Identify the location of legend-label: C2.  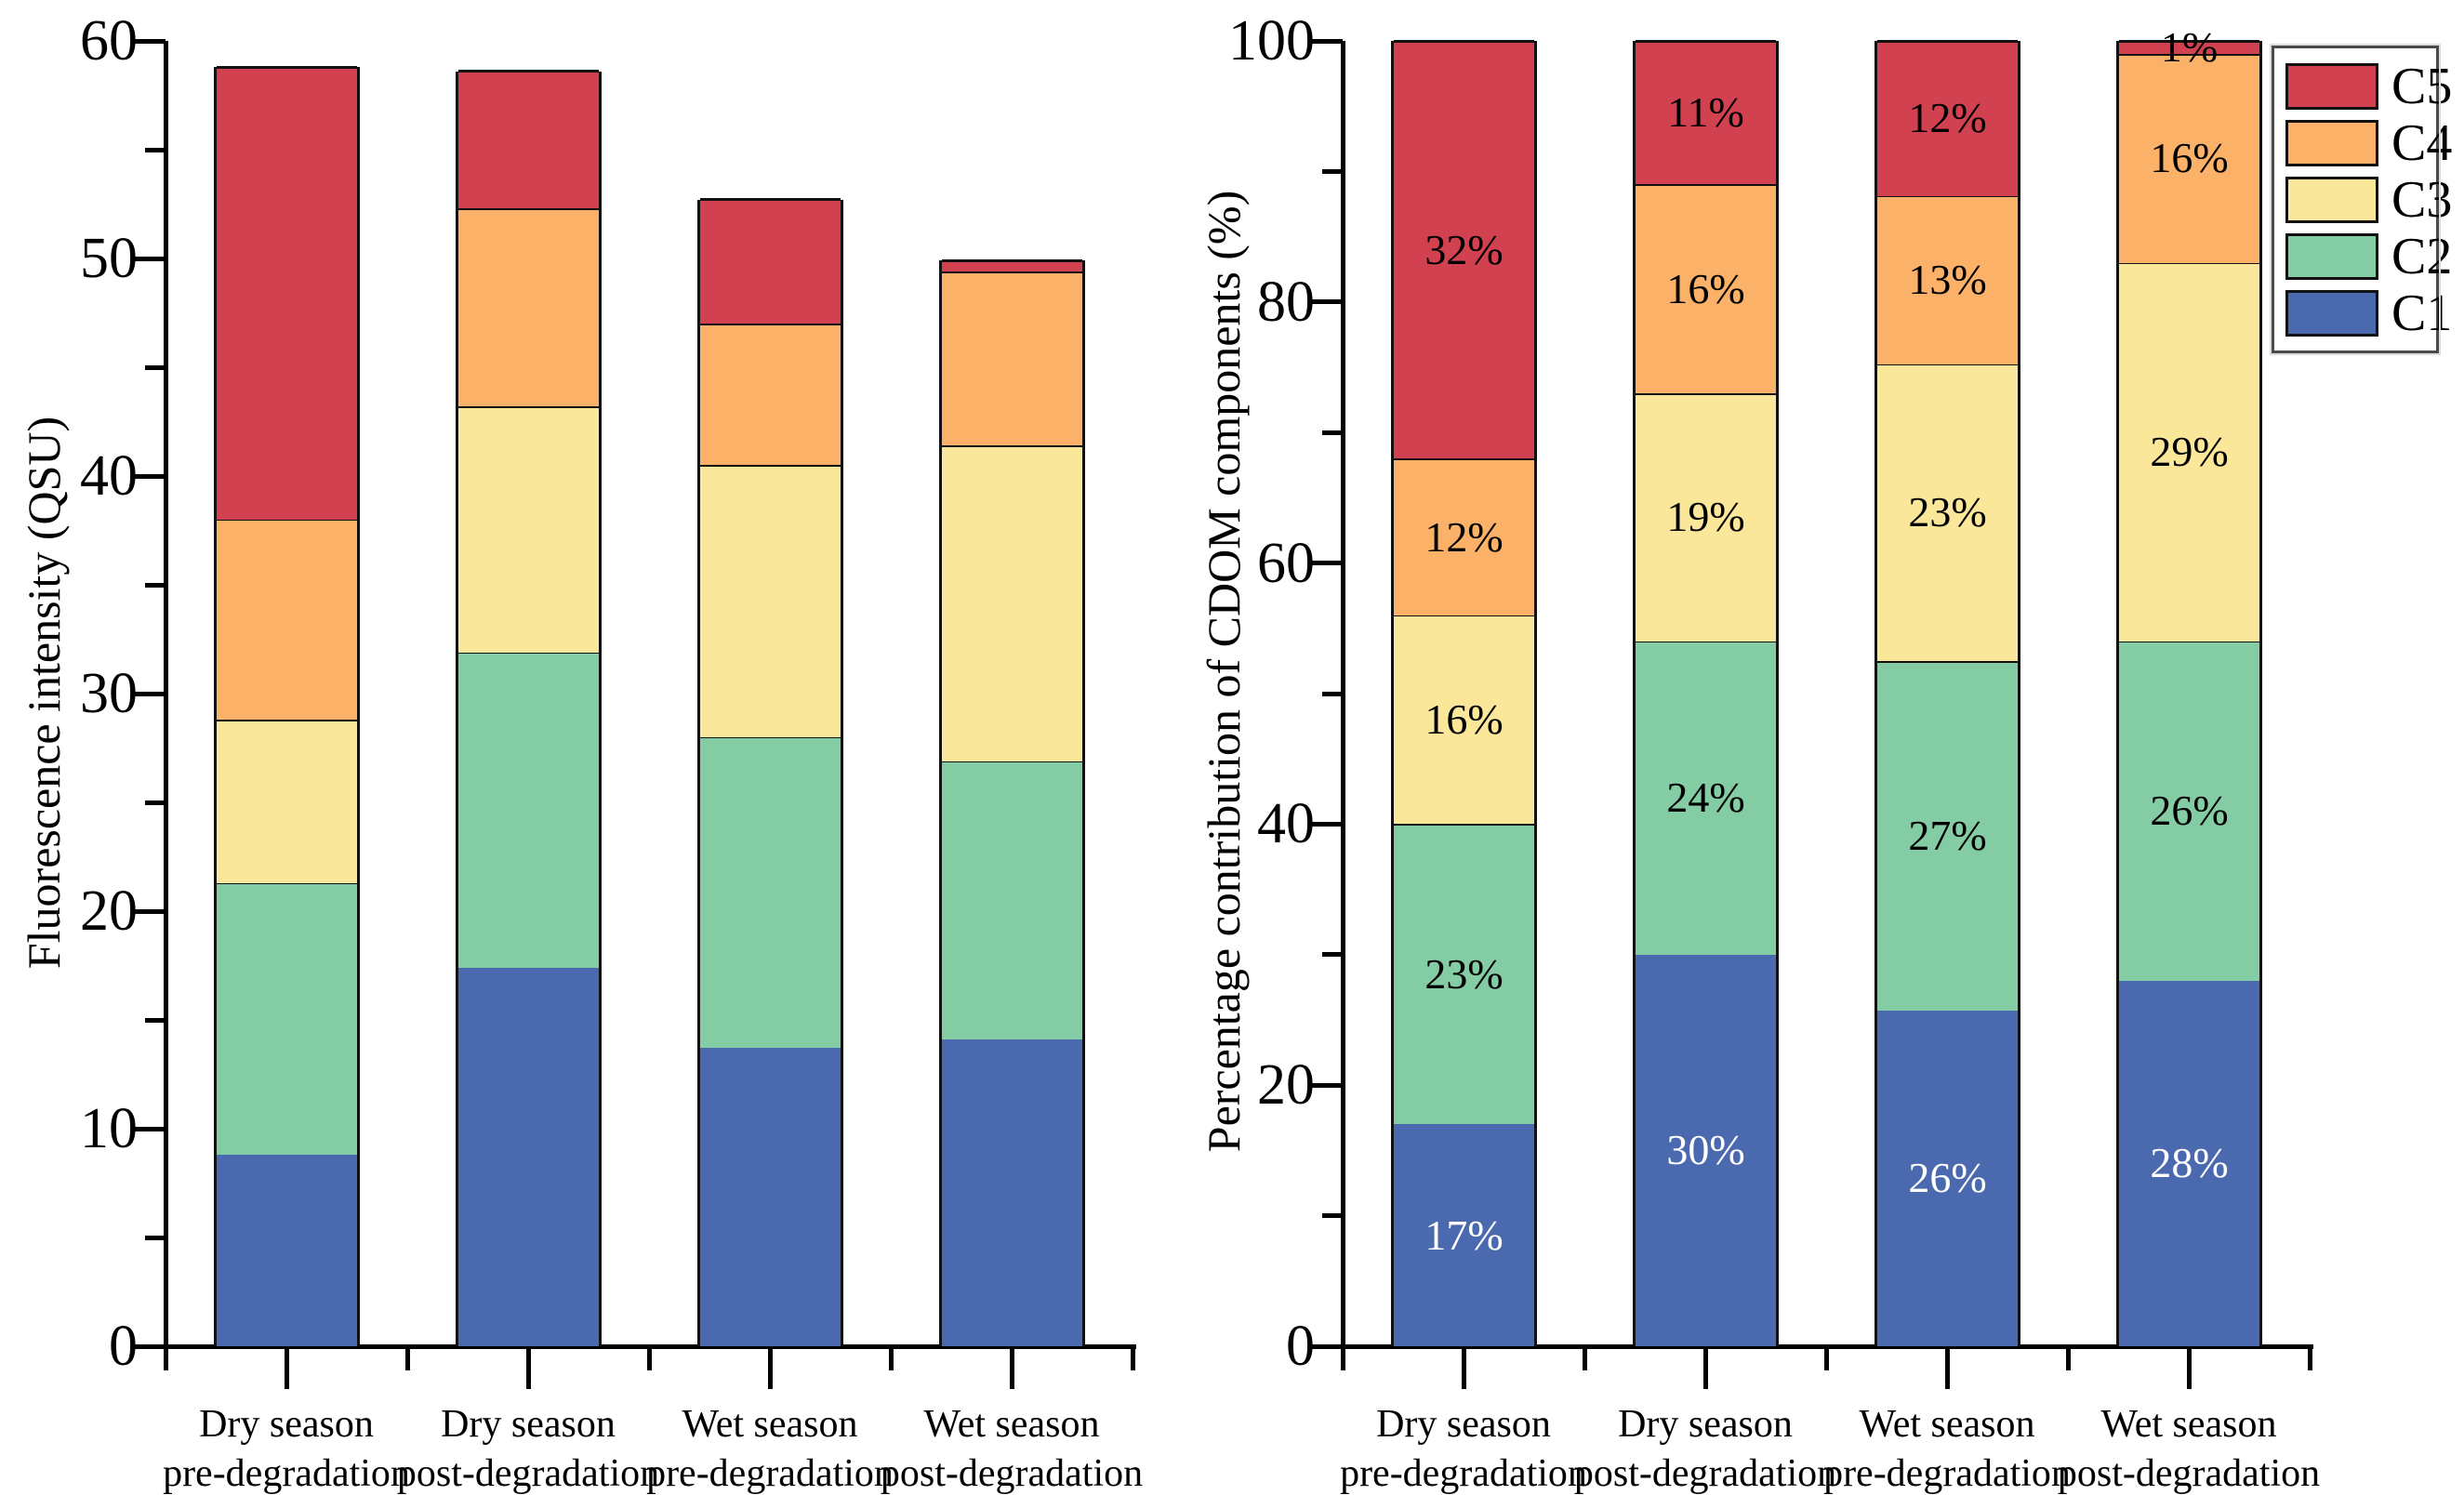
(2422, 256).